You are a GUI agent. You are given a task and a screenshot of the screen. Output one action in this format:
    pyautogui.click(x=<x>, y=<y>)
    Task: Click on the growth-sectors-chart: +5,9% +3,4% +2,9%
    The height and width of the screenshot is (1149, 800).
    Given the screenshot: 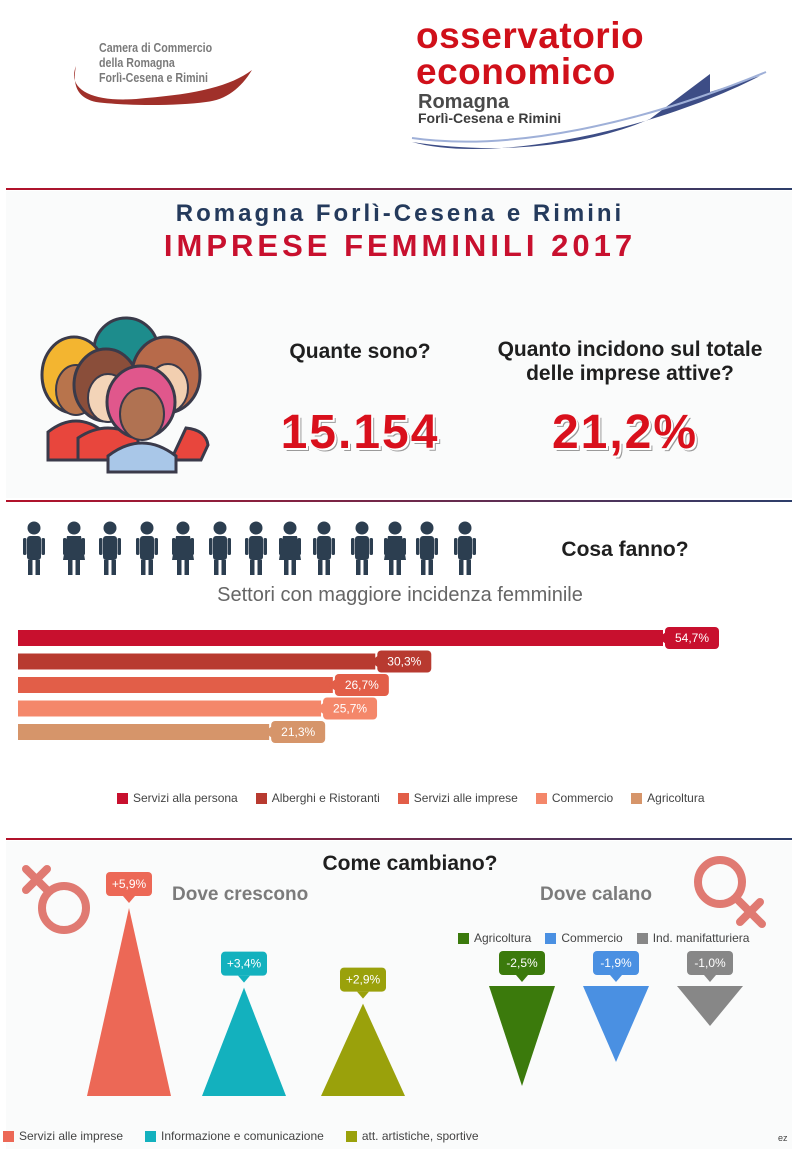 What is the action you would take?
    pyautogui.click(x=246, y=984)
    